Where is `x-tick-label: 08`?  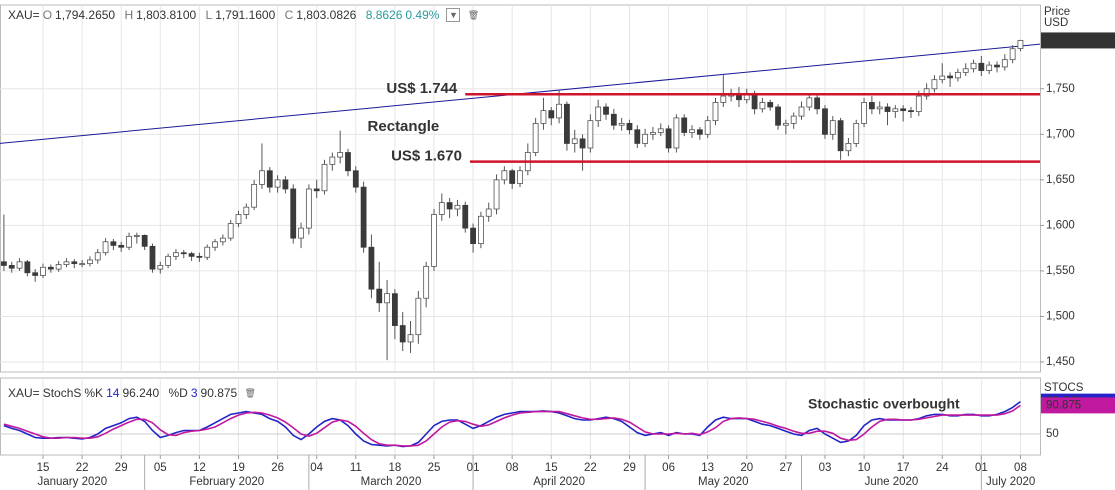
x-tick-label: 08 is located at coordinates (1020, 468).